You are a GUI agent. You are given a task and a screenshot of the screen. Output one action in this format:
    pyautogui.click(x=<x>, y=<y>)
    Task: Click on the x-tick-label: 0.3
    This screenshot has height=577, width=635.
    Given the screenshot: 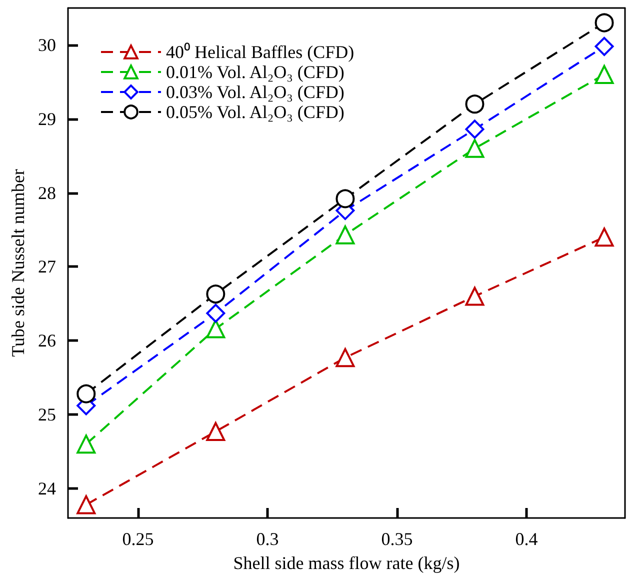 What is the action you would take?
    pyautogui.click(x=267, y=539)
    